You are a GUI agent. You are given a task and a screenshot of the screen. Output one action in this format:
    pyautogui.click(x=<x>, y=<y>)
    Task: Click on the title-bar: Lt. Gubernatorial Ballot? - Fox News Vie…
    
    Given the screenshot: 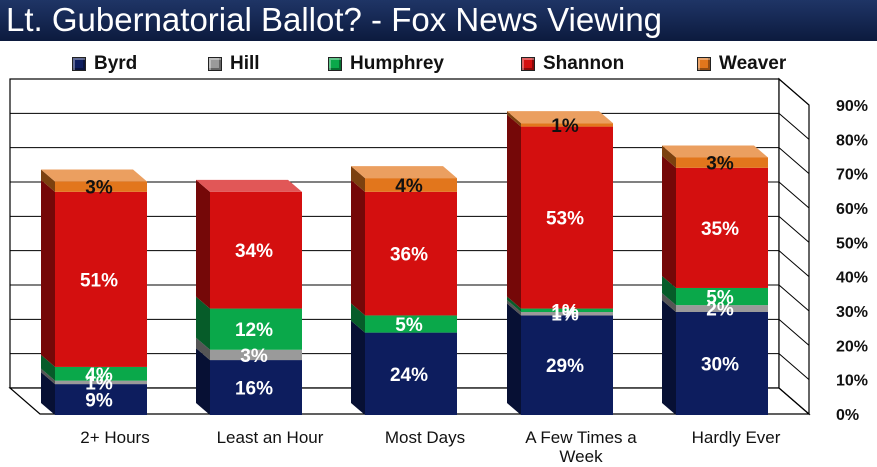 What is the action you would take?
    pyautogui.click(x=438, y=20)
    